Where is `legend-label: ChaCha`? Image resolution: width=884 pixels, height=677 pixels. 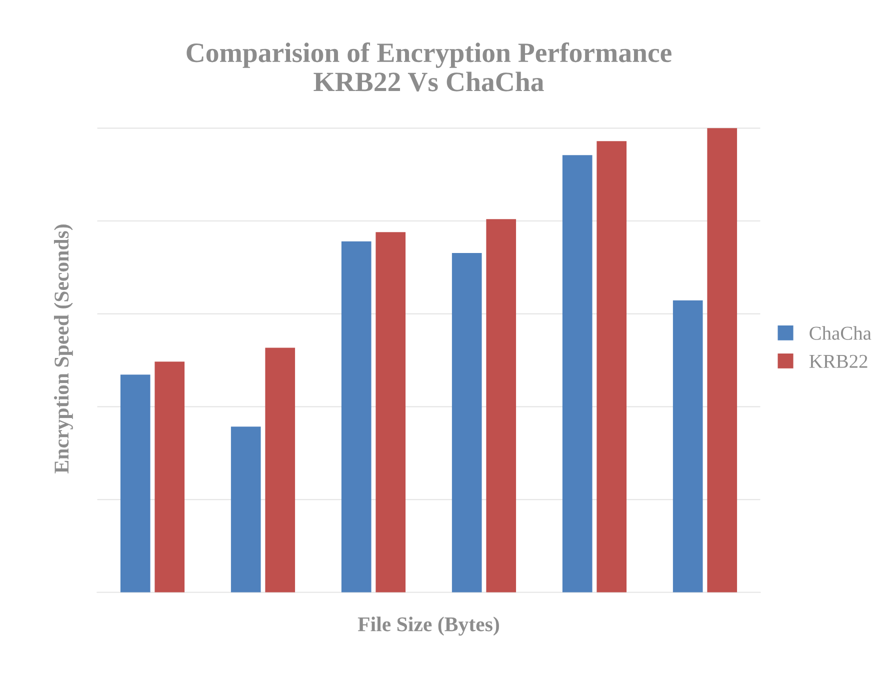 legend-label: ChaCha is located at coordinates (841, 333).